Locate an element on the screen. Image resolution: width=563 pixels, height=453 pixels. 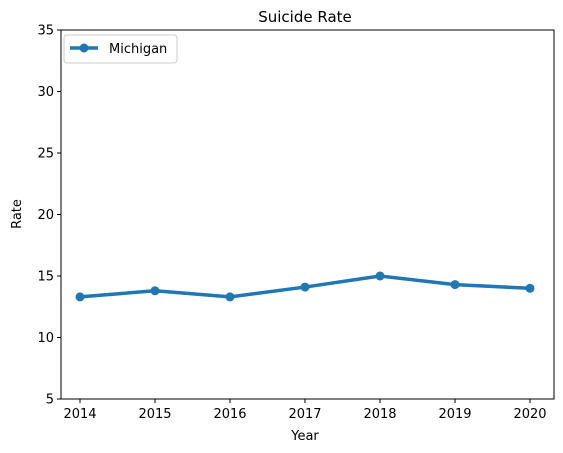
y-tick-label: 10 is located at coordinates (45, 338).